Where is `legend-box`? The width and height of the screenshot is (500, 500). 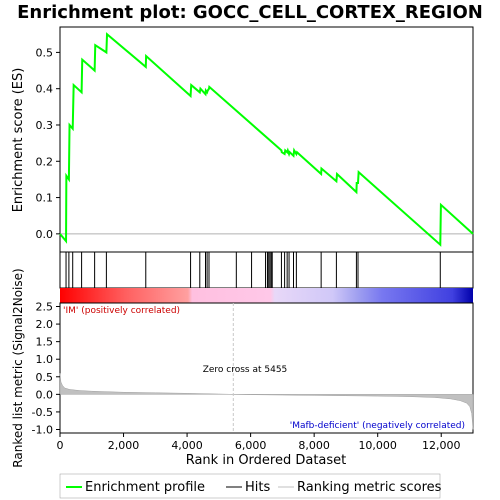
legend-box is located at coordinates (250, 486).